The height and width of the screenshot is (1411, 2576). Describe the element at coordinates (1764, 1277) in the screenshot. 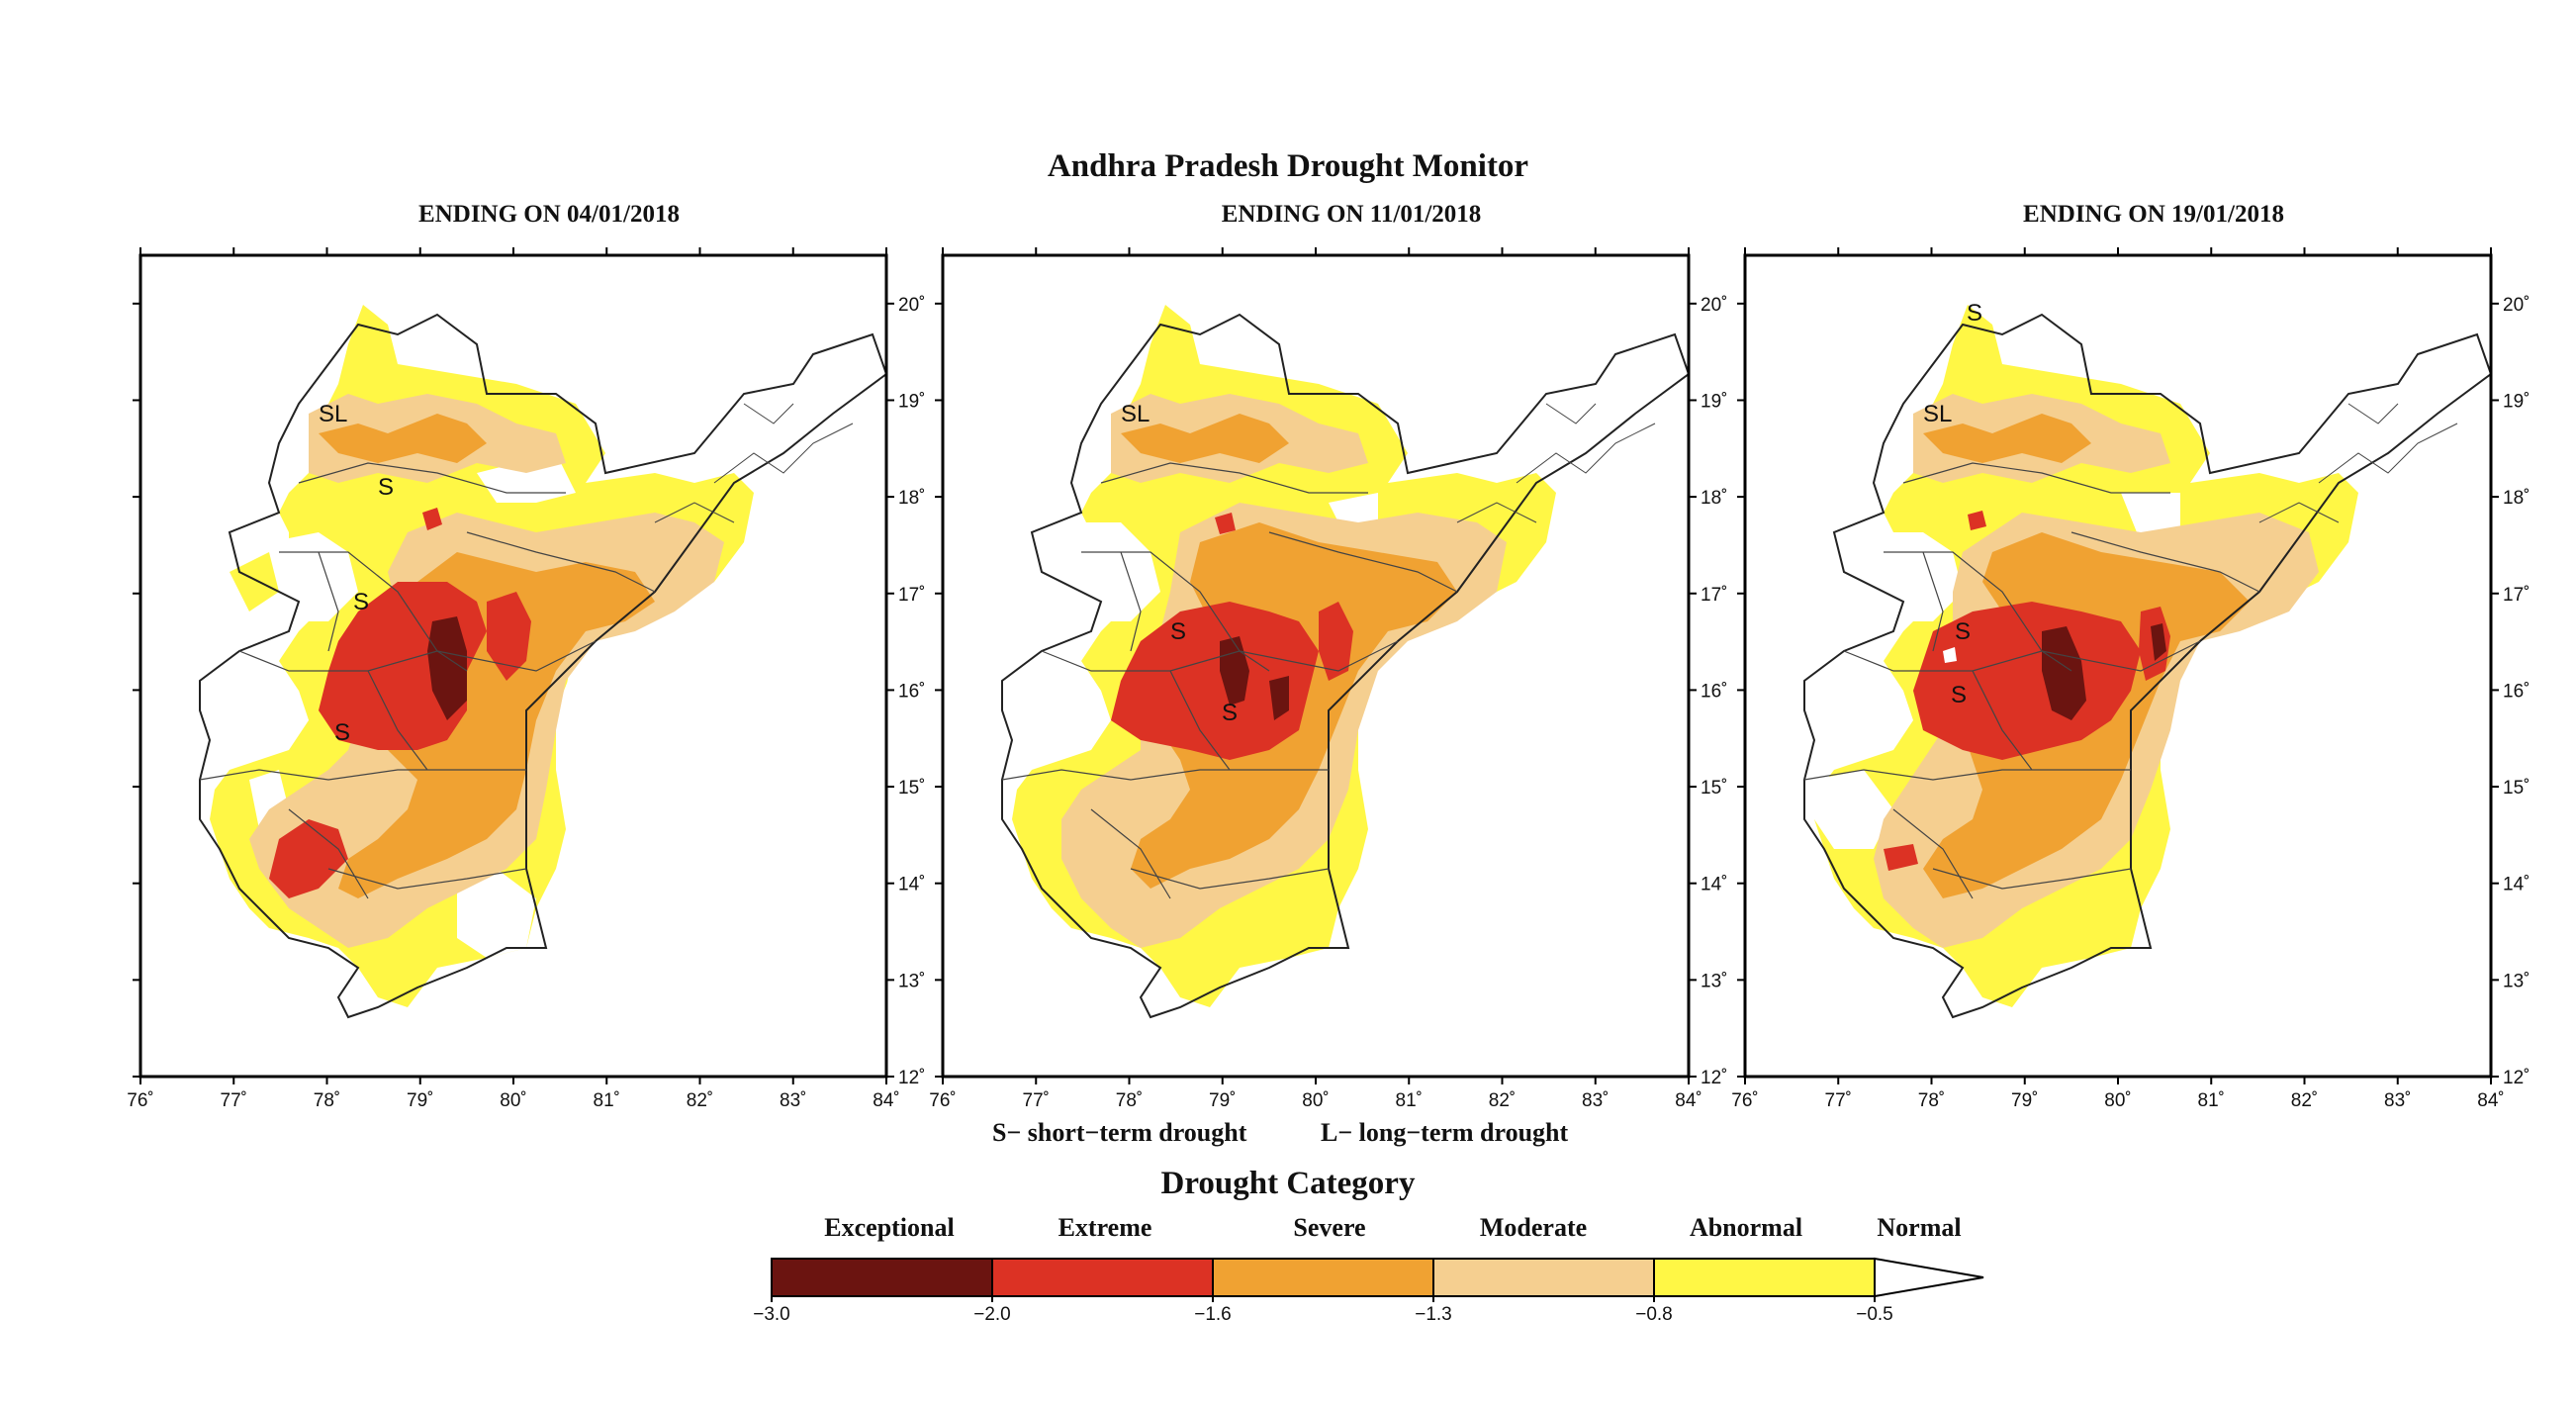

I see `legend-swatch-abnormal` at that location.